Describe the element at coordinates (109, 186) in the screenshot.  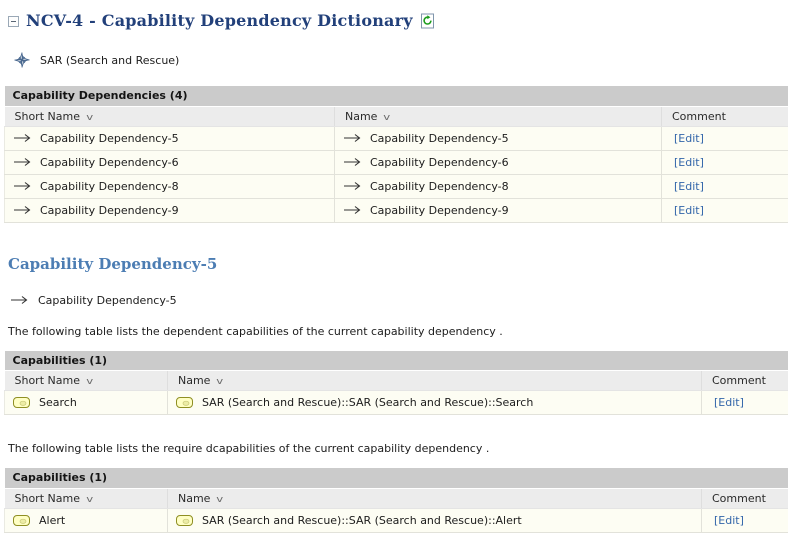
I see `cell-short-name: Capability Dependency-8` at that location.